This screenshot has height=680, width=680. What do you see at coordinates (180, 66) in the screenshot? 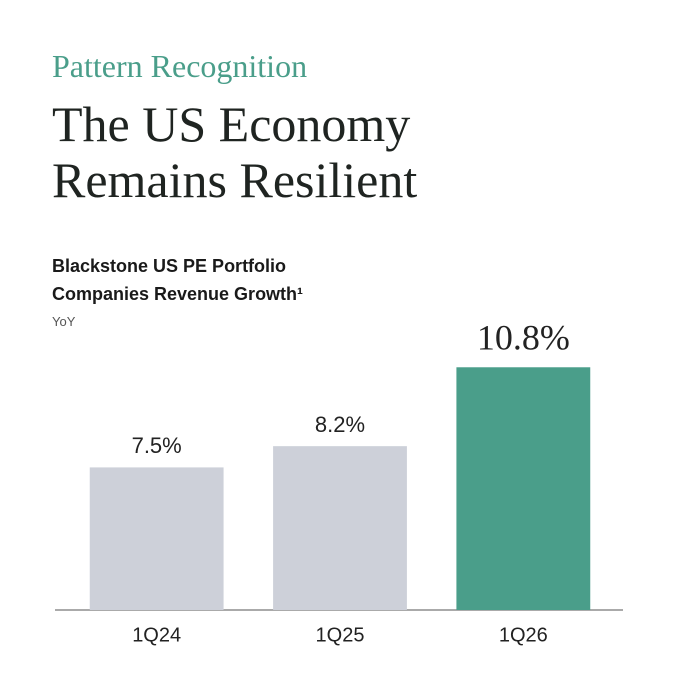
I see `kicker: Pattern Recognition` at bounding box center [180, 66].